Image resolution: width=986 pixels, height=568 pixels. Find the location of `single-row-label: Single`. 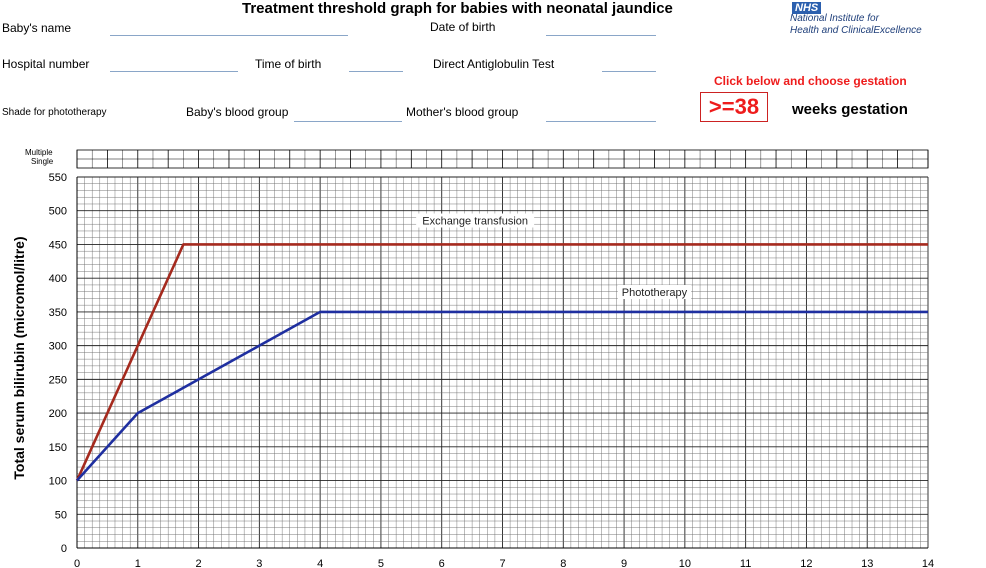

single-row-label: Single is located at coordinates (42, 161).